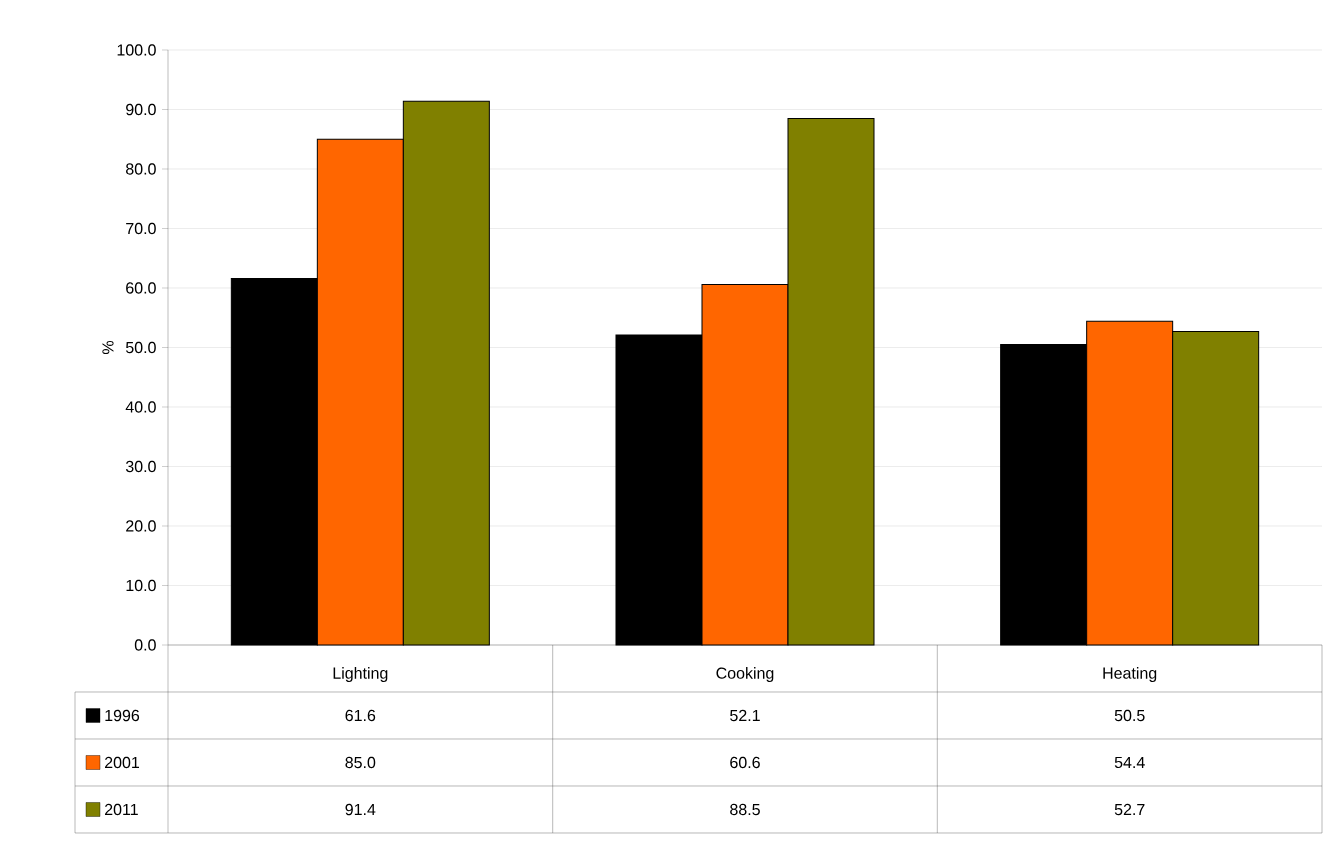 This screenshot has height=863, width=1343. What do you see at coordinates (141, 585) in the screenshot?
I see `y-tick-label: 10.0` at bounding box center [141, 585].